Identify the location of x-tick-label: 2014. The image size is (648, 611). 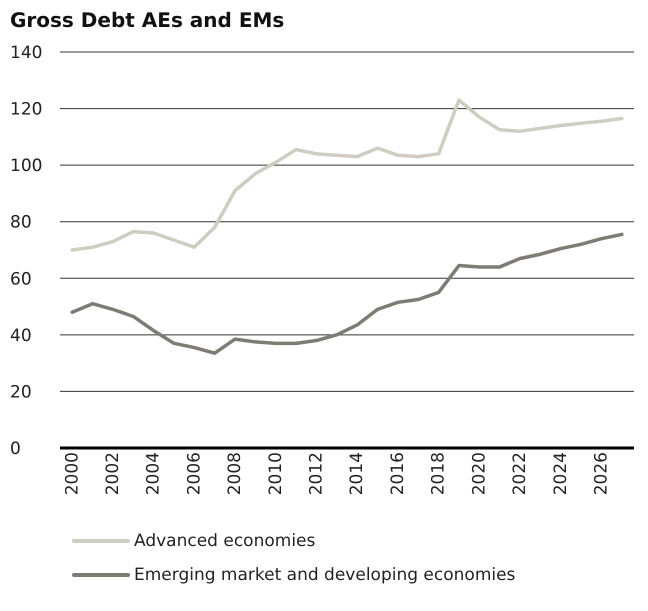
(357, 474).